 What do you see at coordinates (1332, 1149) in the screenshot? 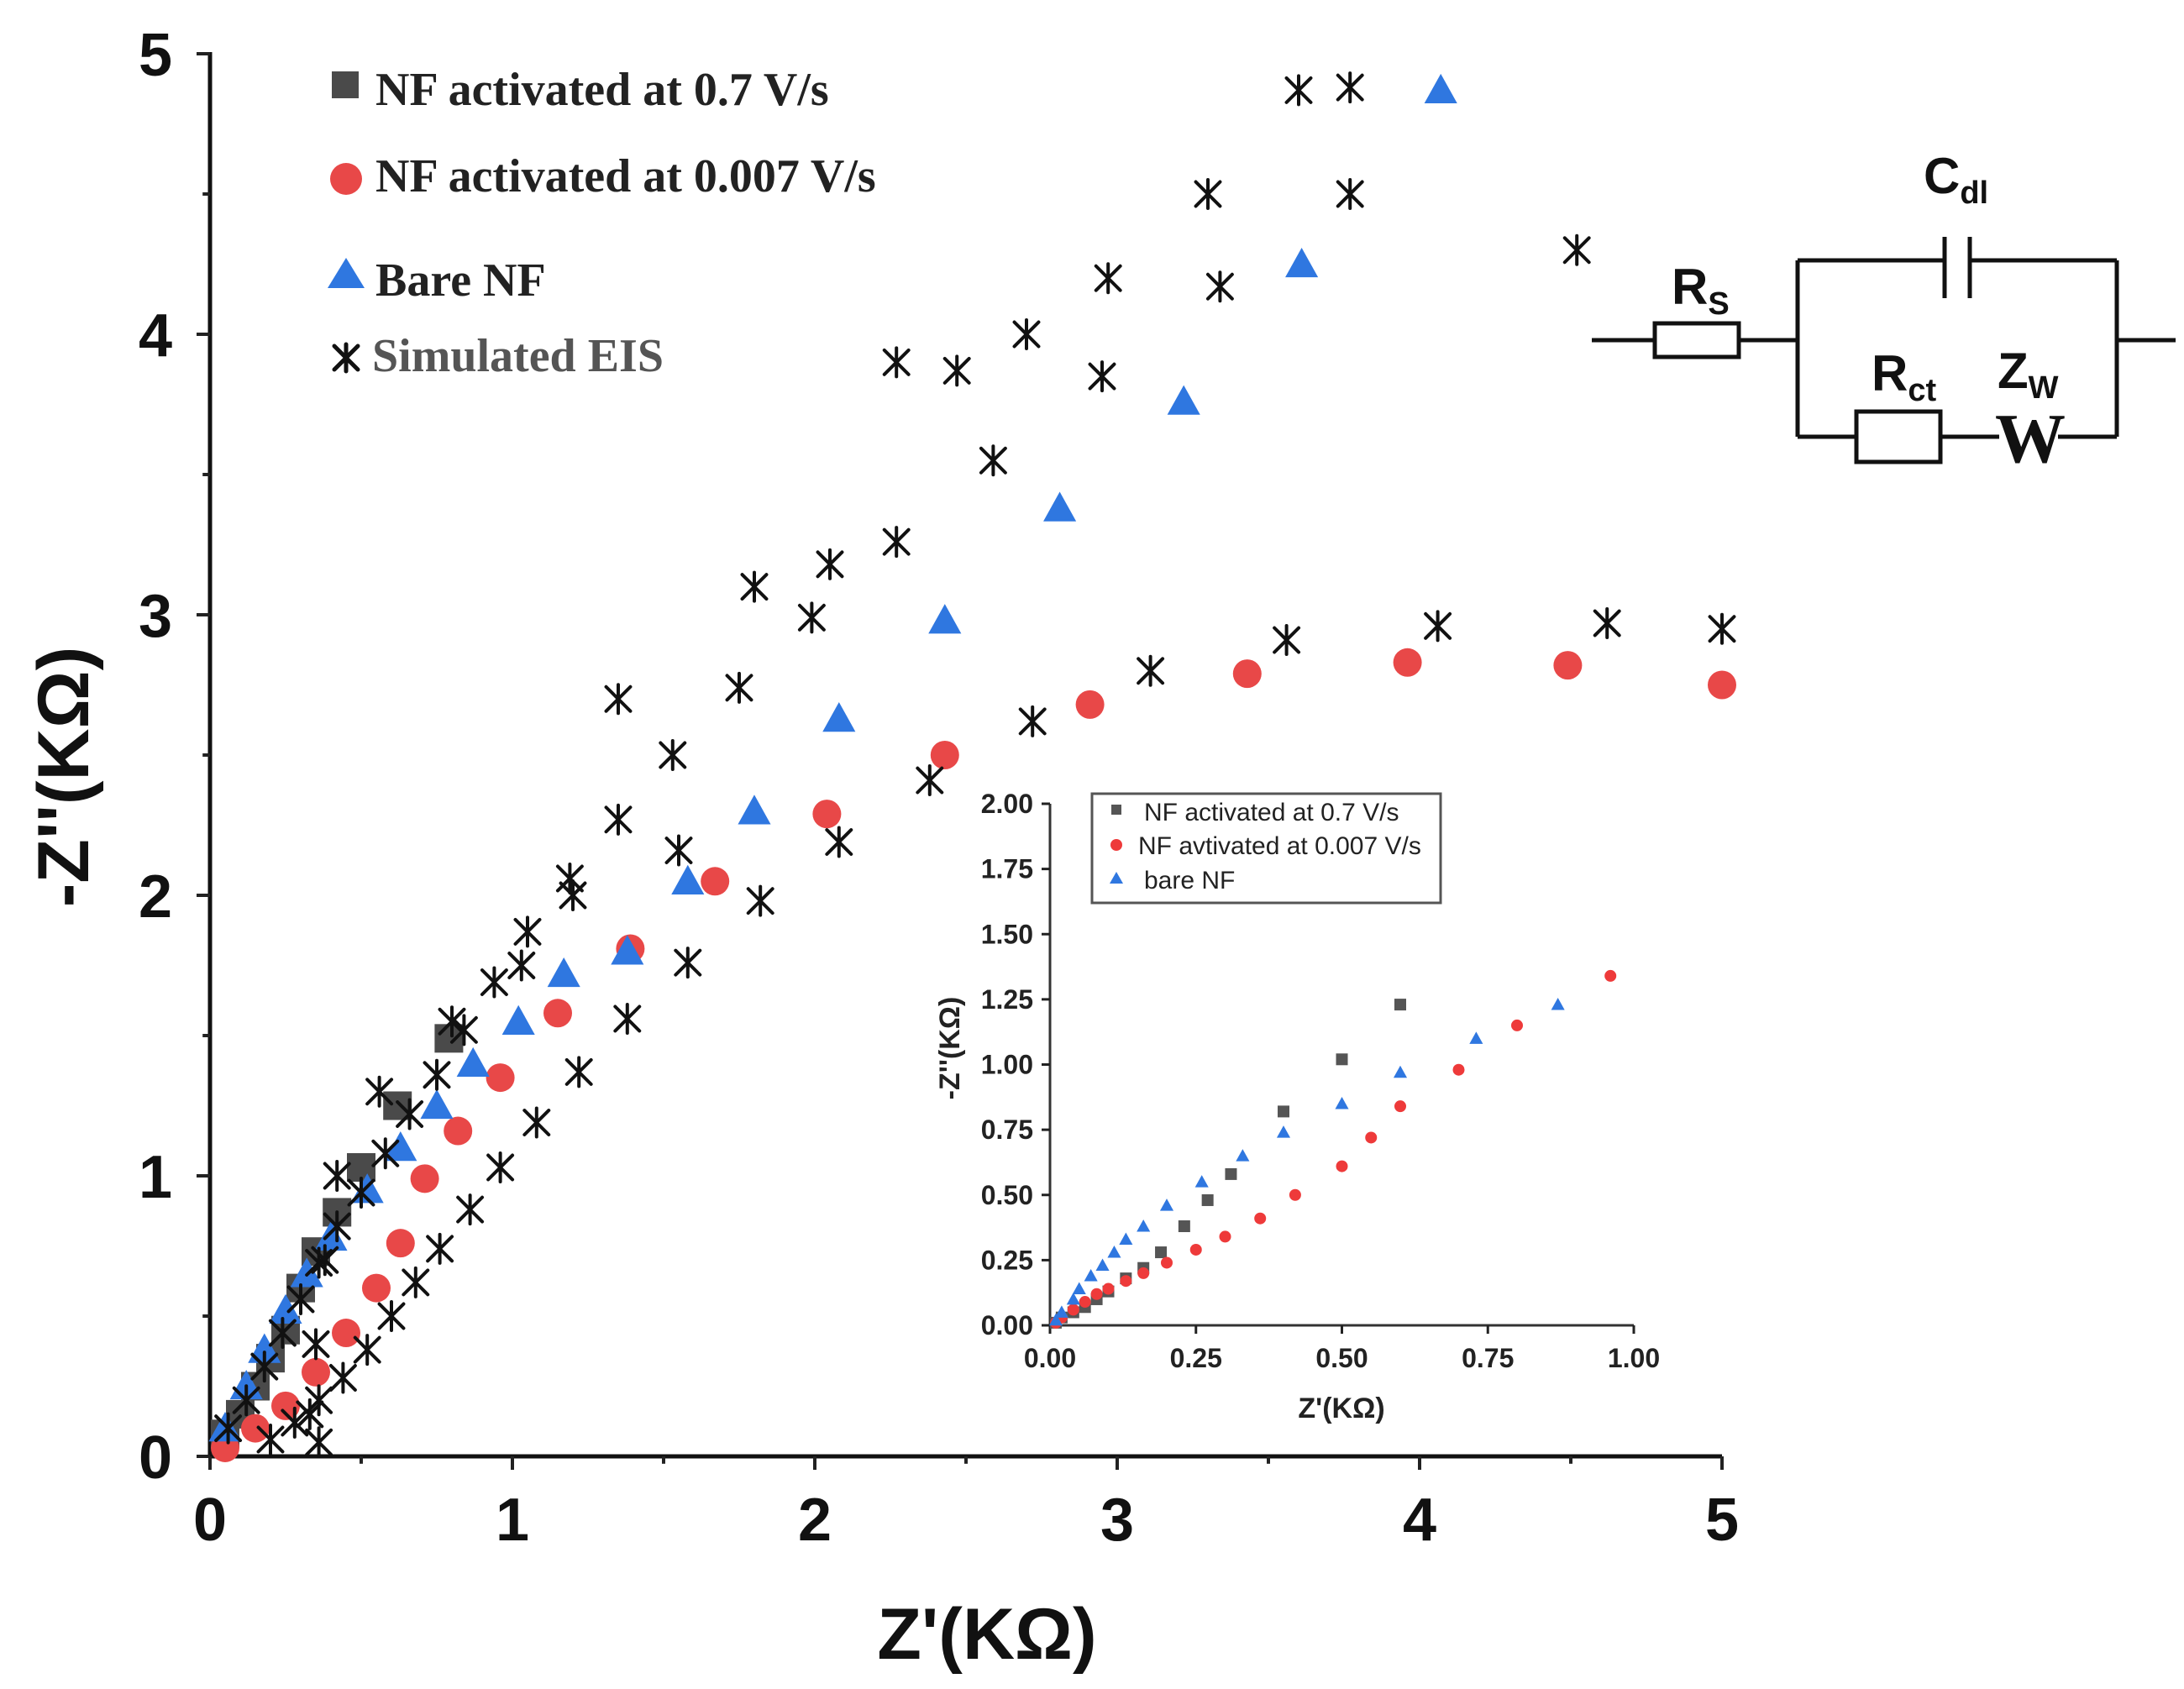
I see `inset-points` at bounding box center [1332, 1149].